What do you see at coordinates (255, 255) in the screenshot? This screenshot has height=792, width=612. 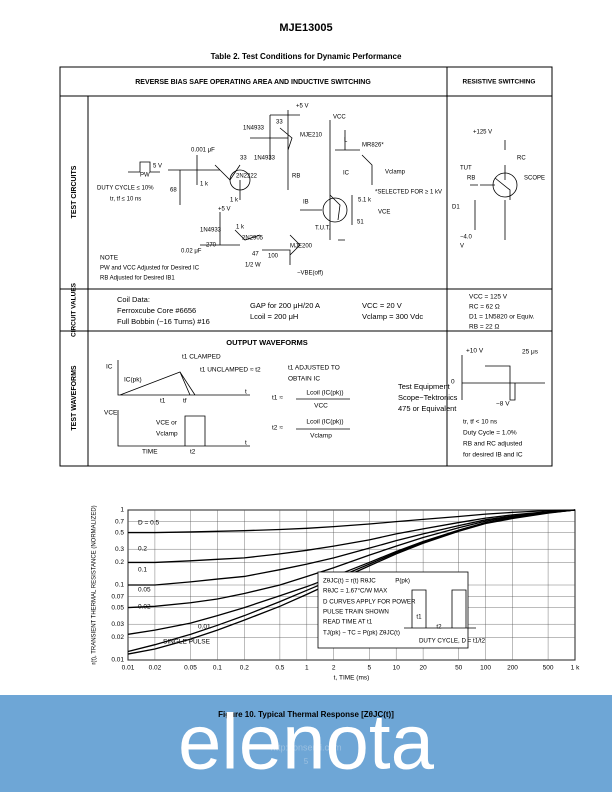 I see `circuit-label: 47` at bounding box center [255, 255].